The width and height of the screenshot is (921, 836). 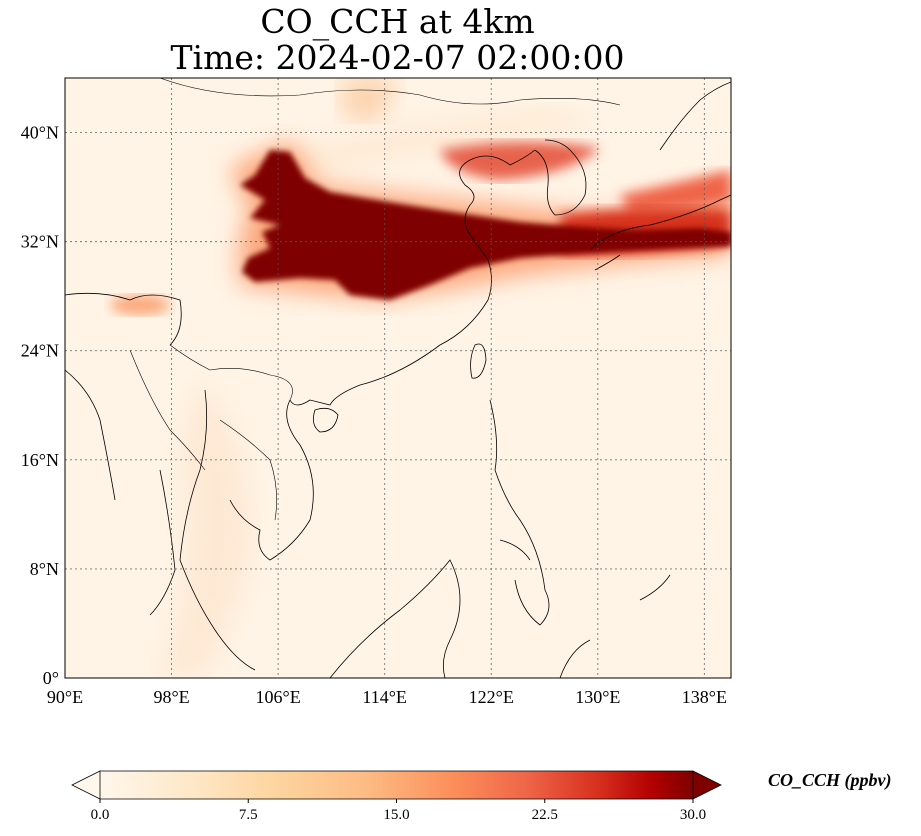 I want to click on longitude-ticks: 90°E 98°E 106°E 114°E 122°E 130°E 138°E, so click(x=387, y=697).